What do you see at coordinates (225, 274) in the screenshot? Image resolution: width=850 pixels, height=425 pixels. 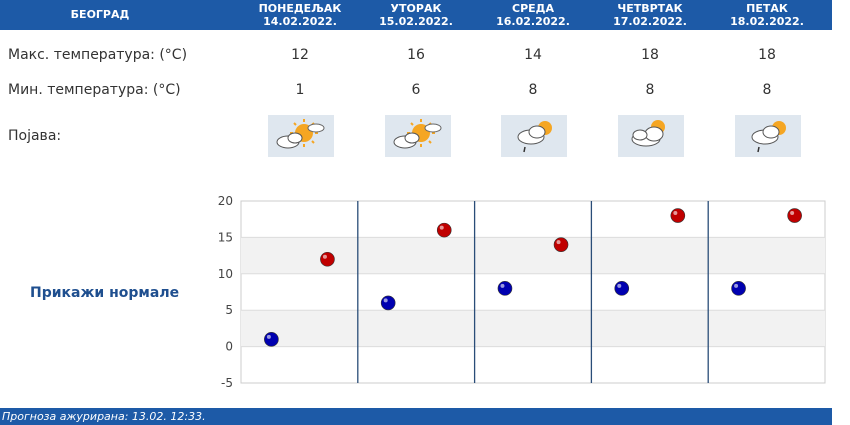 I see `y-tick-label: 10` at bounding box center [225, 274].